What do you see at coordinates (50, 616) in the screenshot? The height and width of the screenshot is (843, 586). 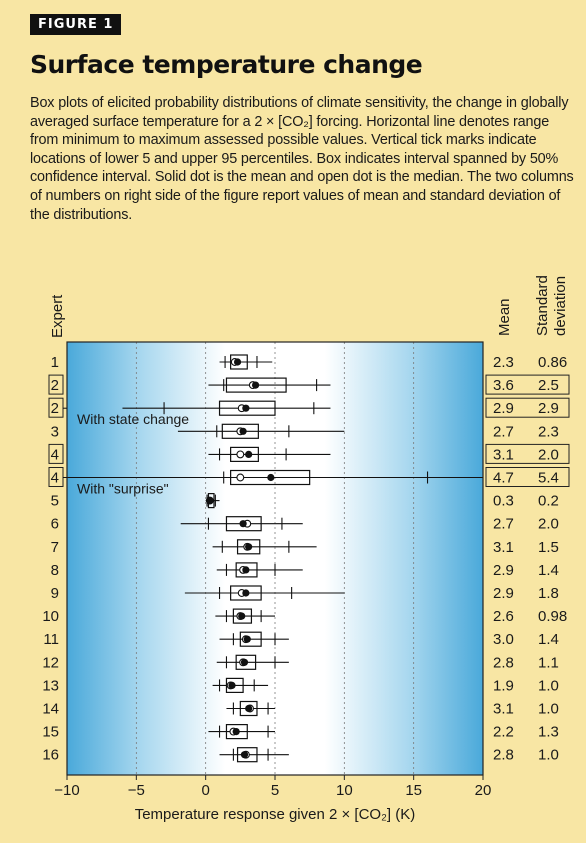 I see `expert-label: 10` at bounding box center [50, 616].